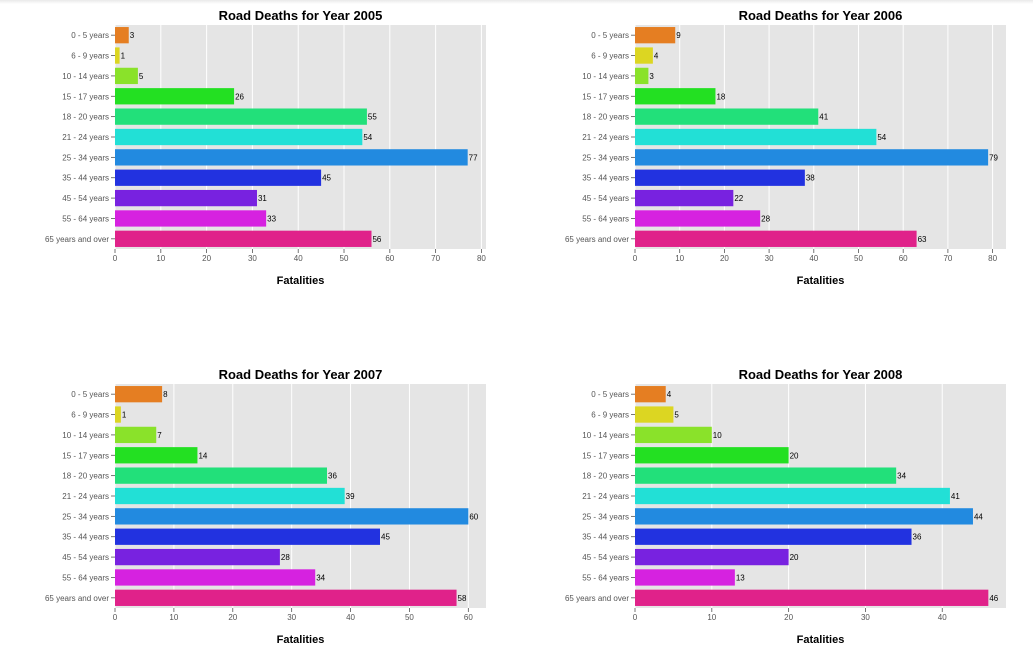 The height and width of the screenshot is (667, 1033). I want to click on data-label: 55, so click(372, 117).